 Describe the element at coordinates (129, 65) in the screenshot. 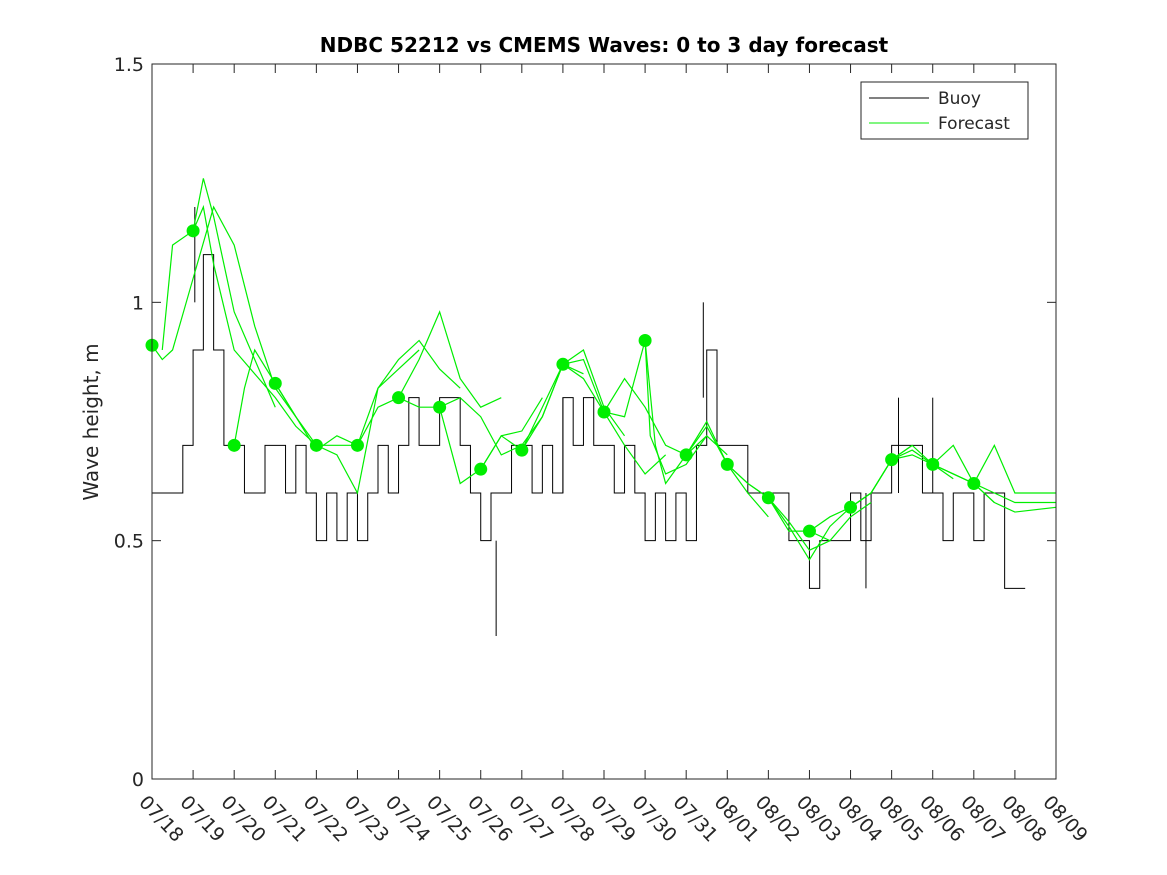

I see `y-tick-label-3: 1.5` at that location.